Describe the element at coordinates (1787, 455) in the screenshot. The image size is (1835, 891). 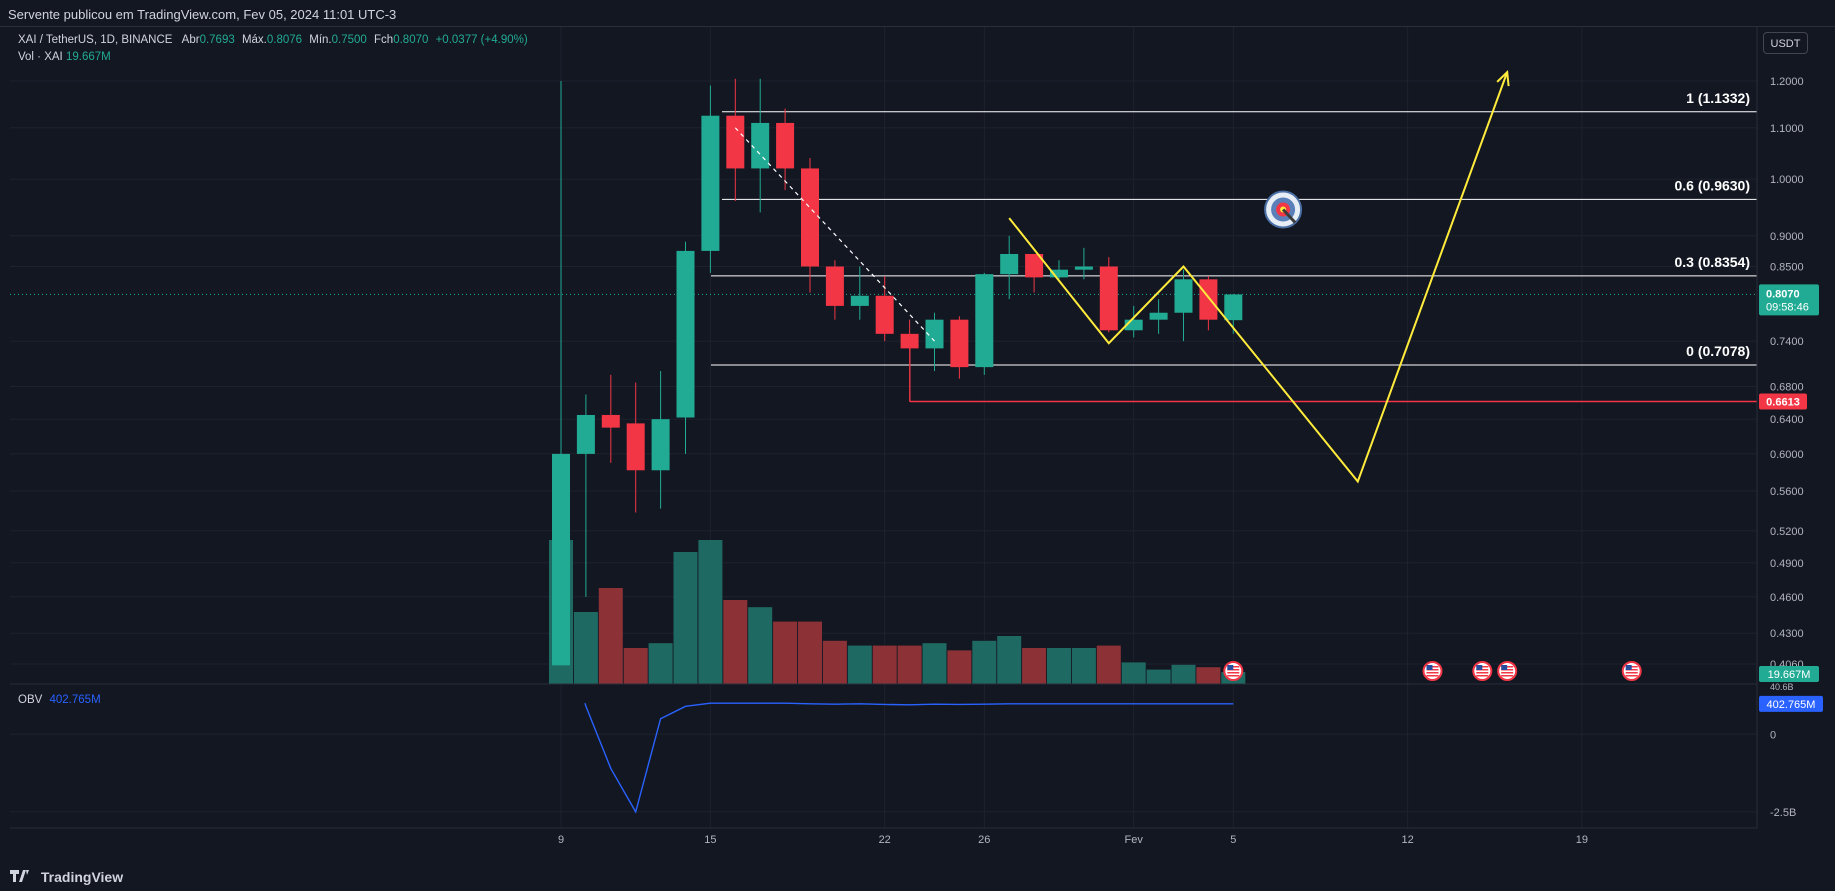
I see `price-tick-label: 0.6000` at that location.